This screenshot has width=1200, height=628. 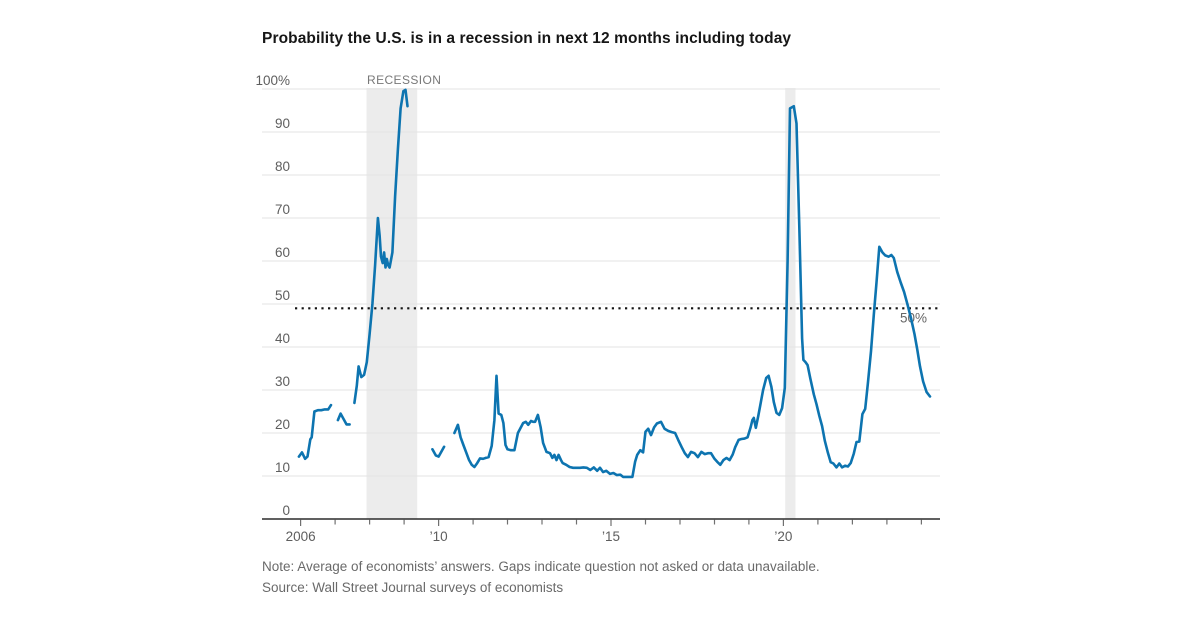 What do you see at coordinates (282, 295) in the screenshot?
I see `y-axis-label: 50` at bounding box center [282, 295].